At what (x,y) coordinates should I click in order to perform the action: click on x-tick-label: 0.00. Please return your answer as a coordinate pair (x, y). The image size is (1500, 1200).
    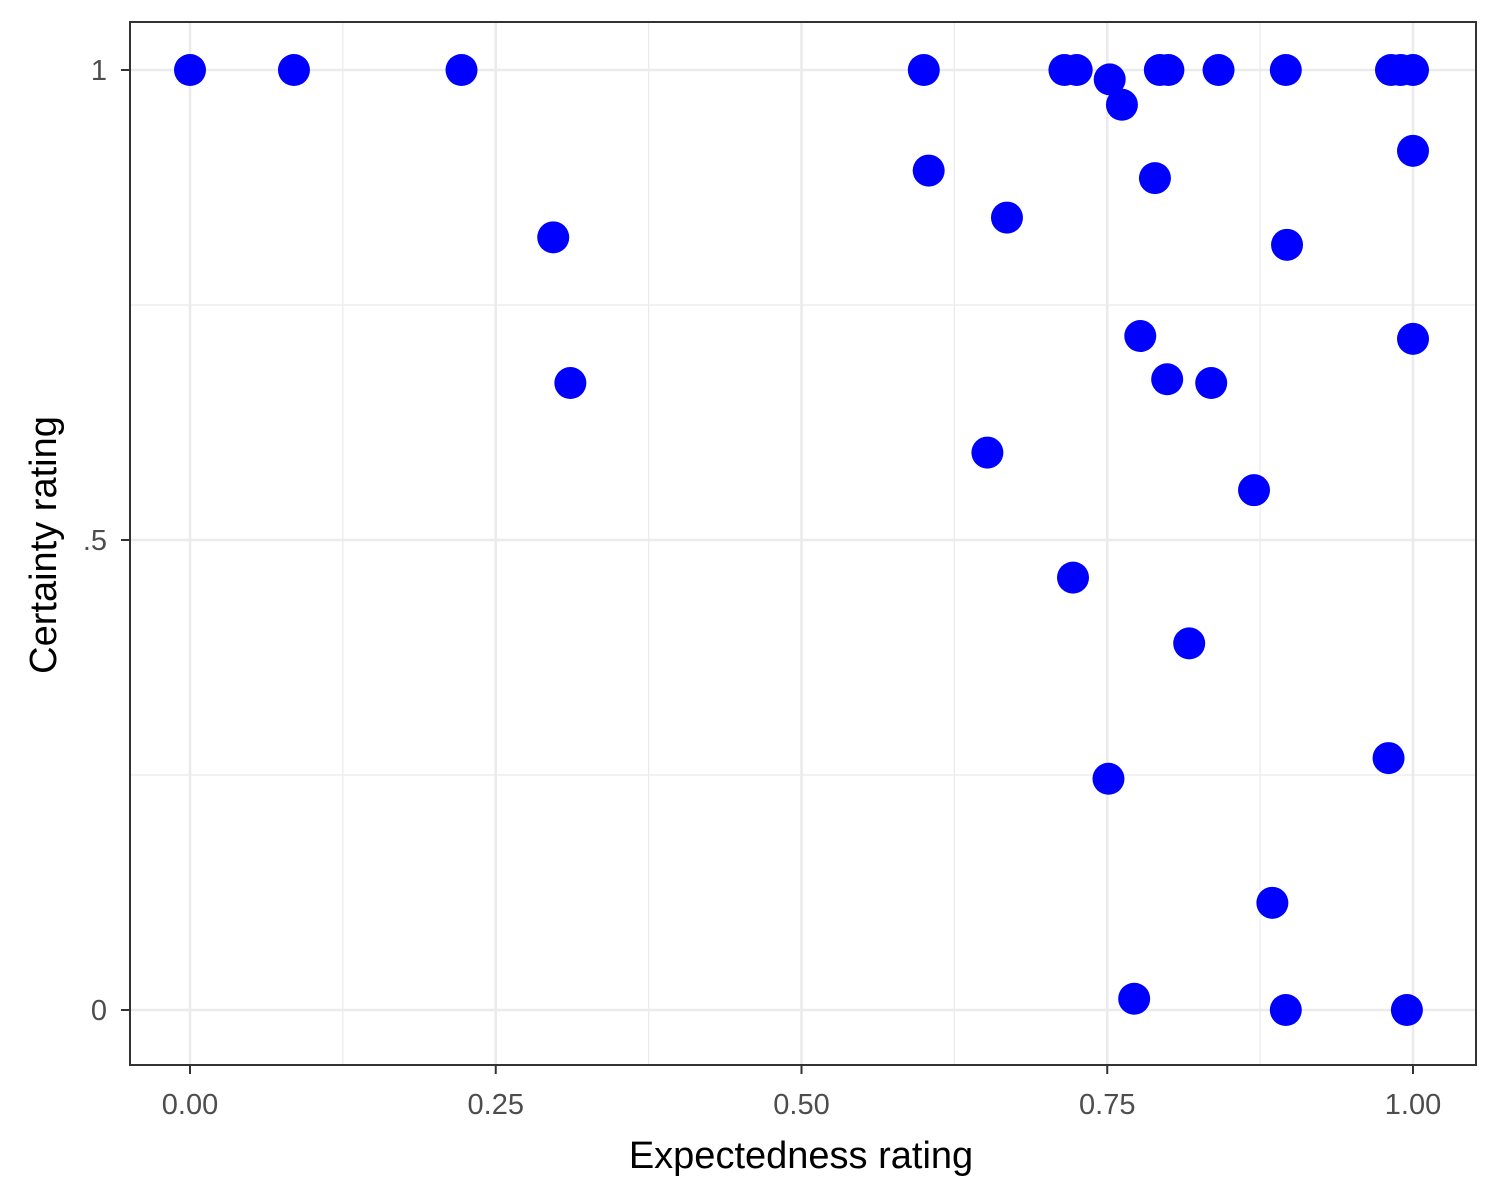
    Looking at the image, I should click on (190, 1105).